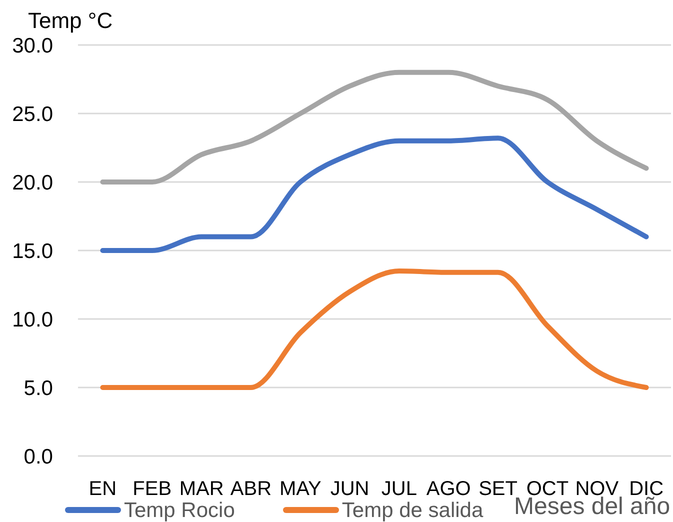  I want to click on y-tick-label: 30.0, so click(32, 46).